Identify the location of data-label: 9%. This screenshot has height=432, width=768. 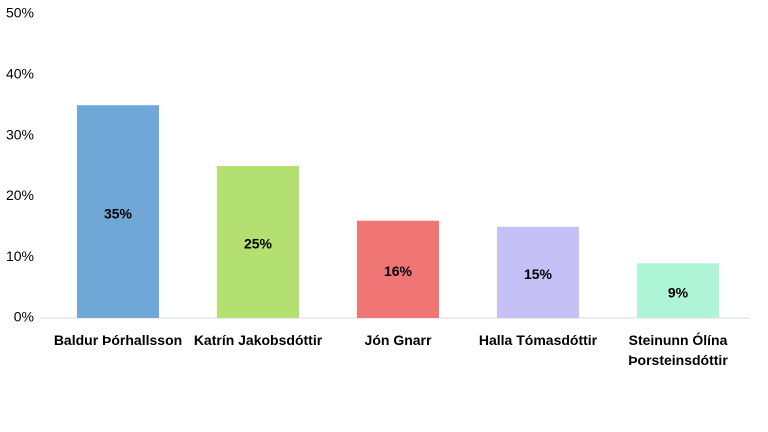
(678, 292).